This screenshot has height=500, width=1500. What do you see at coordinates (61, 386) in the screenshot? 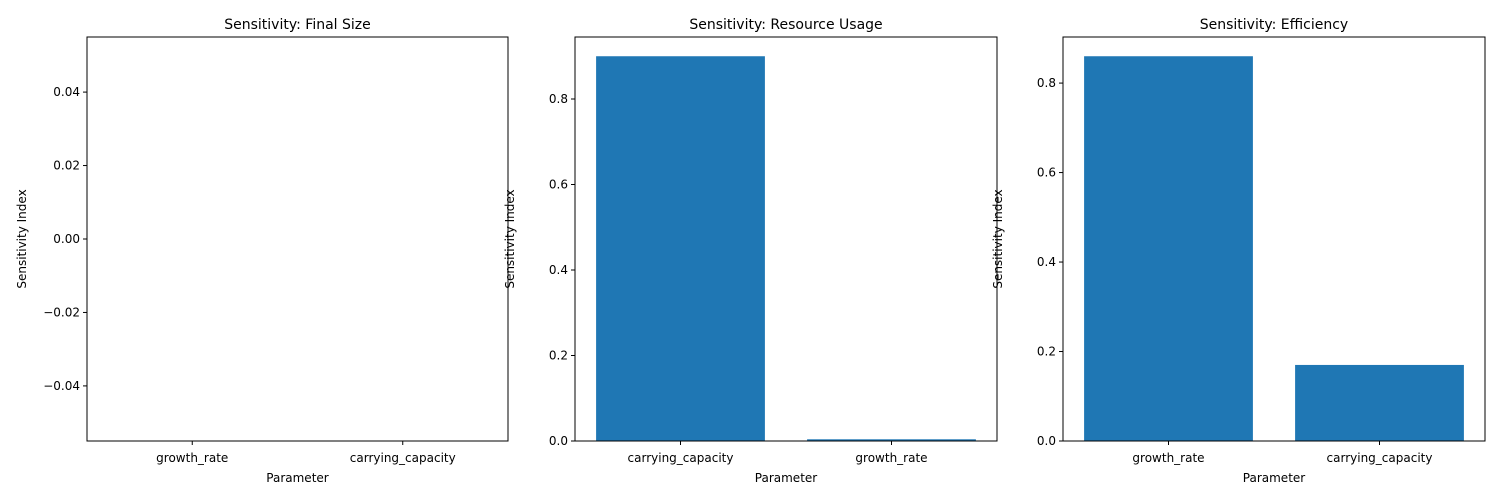
I see `y-tick-label: −0.04` at bounding box center [61, 386].